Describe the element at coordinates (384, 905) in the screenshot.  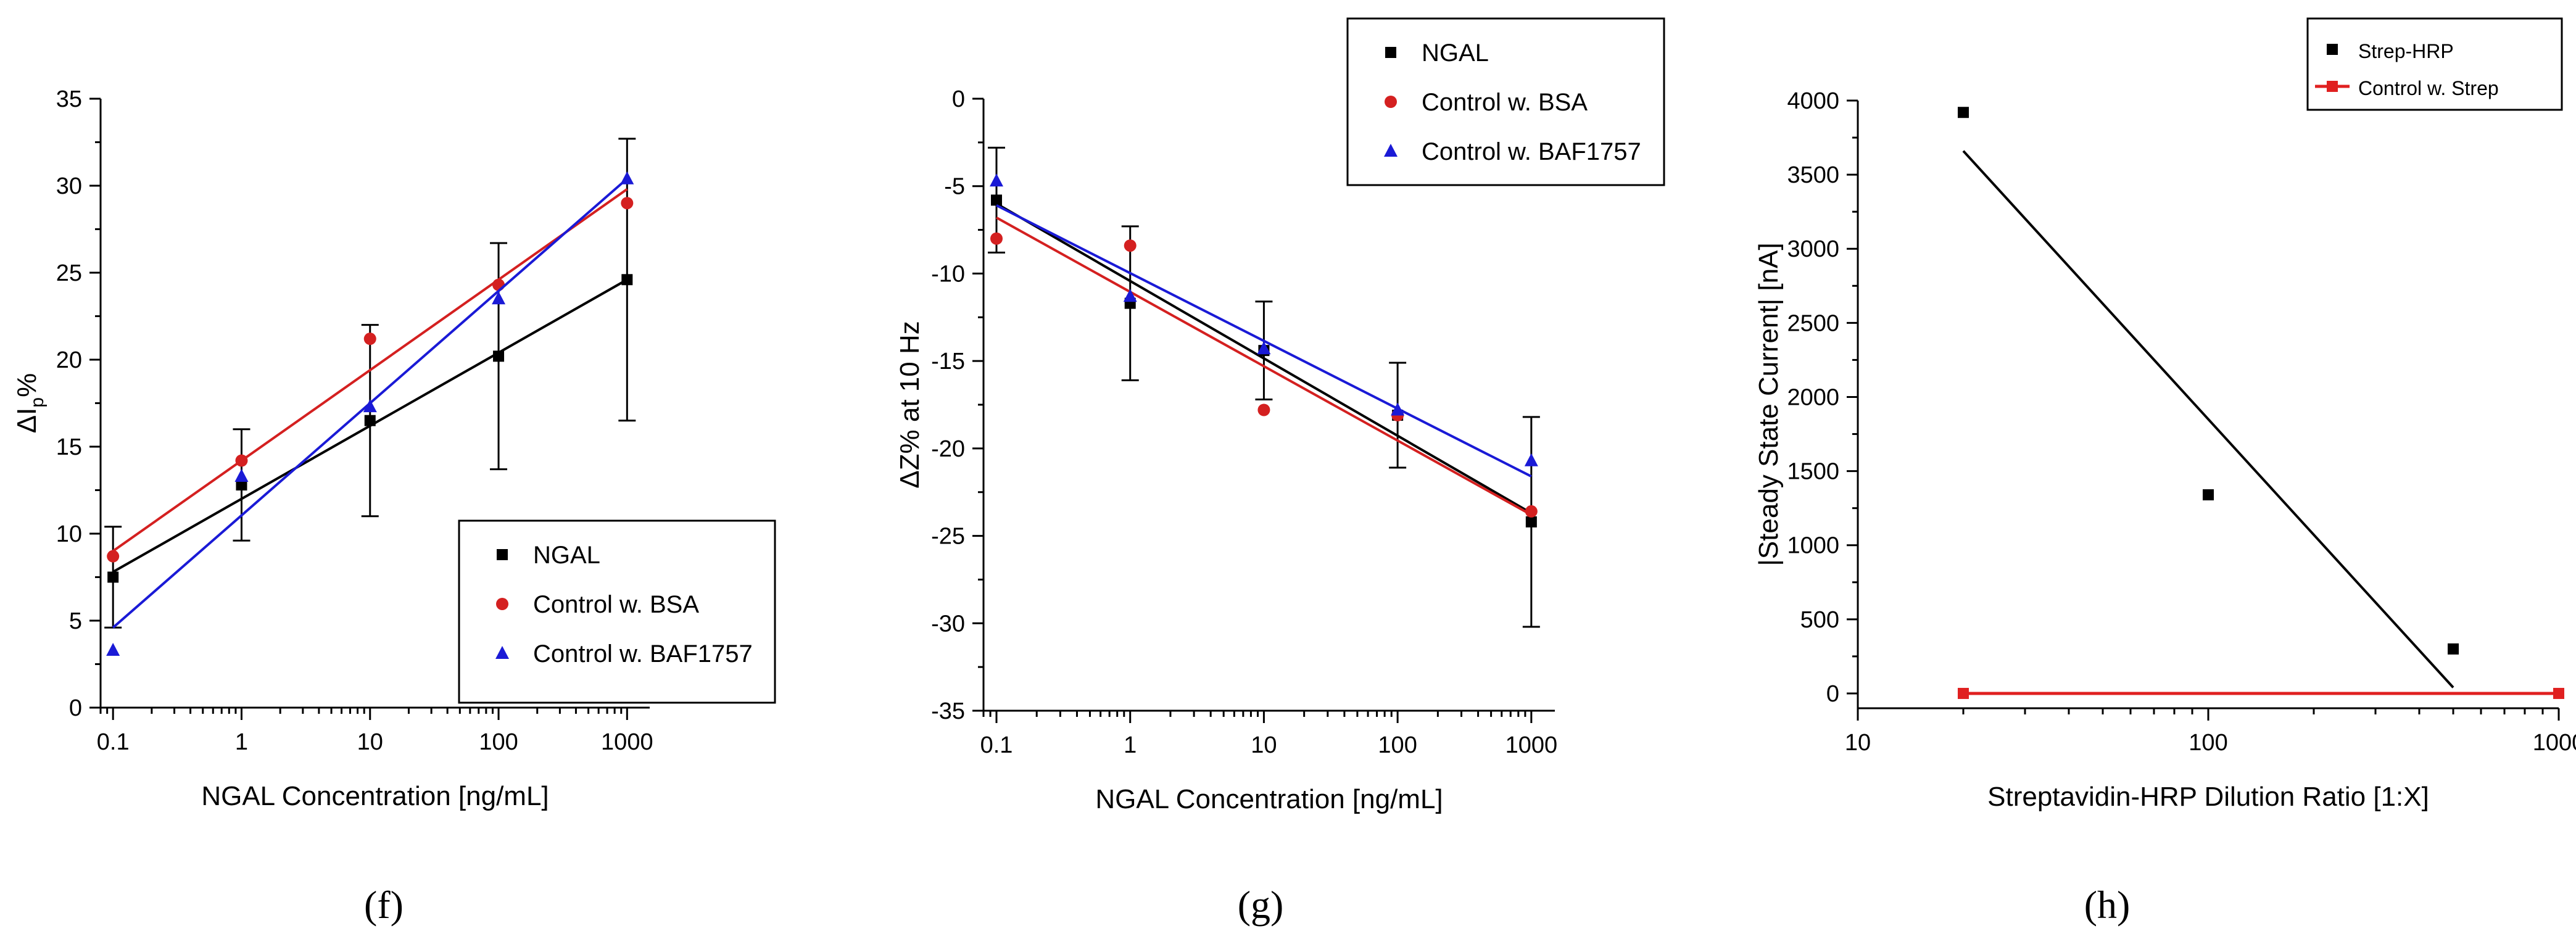
I see `panel-label-f: (f)` at that location.